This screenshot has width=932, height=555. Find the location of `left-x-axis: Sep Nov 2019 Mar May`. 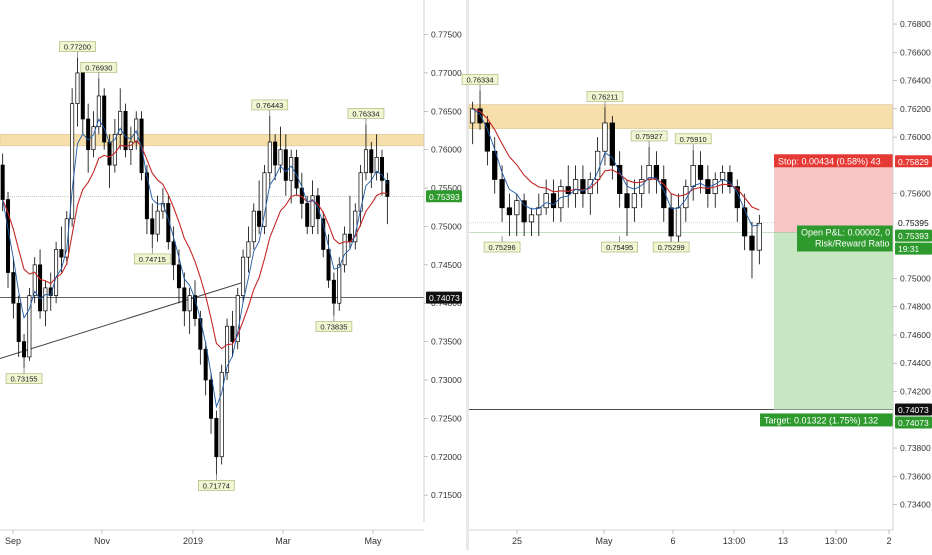

left-x-axis: Sep Nov 2019 Mar May is located at coordinates (232, 539).